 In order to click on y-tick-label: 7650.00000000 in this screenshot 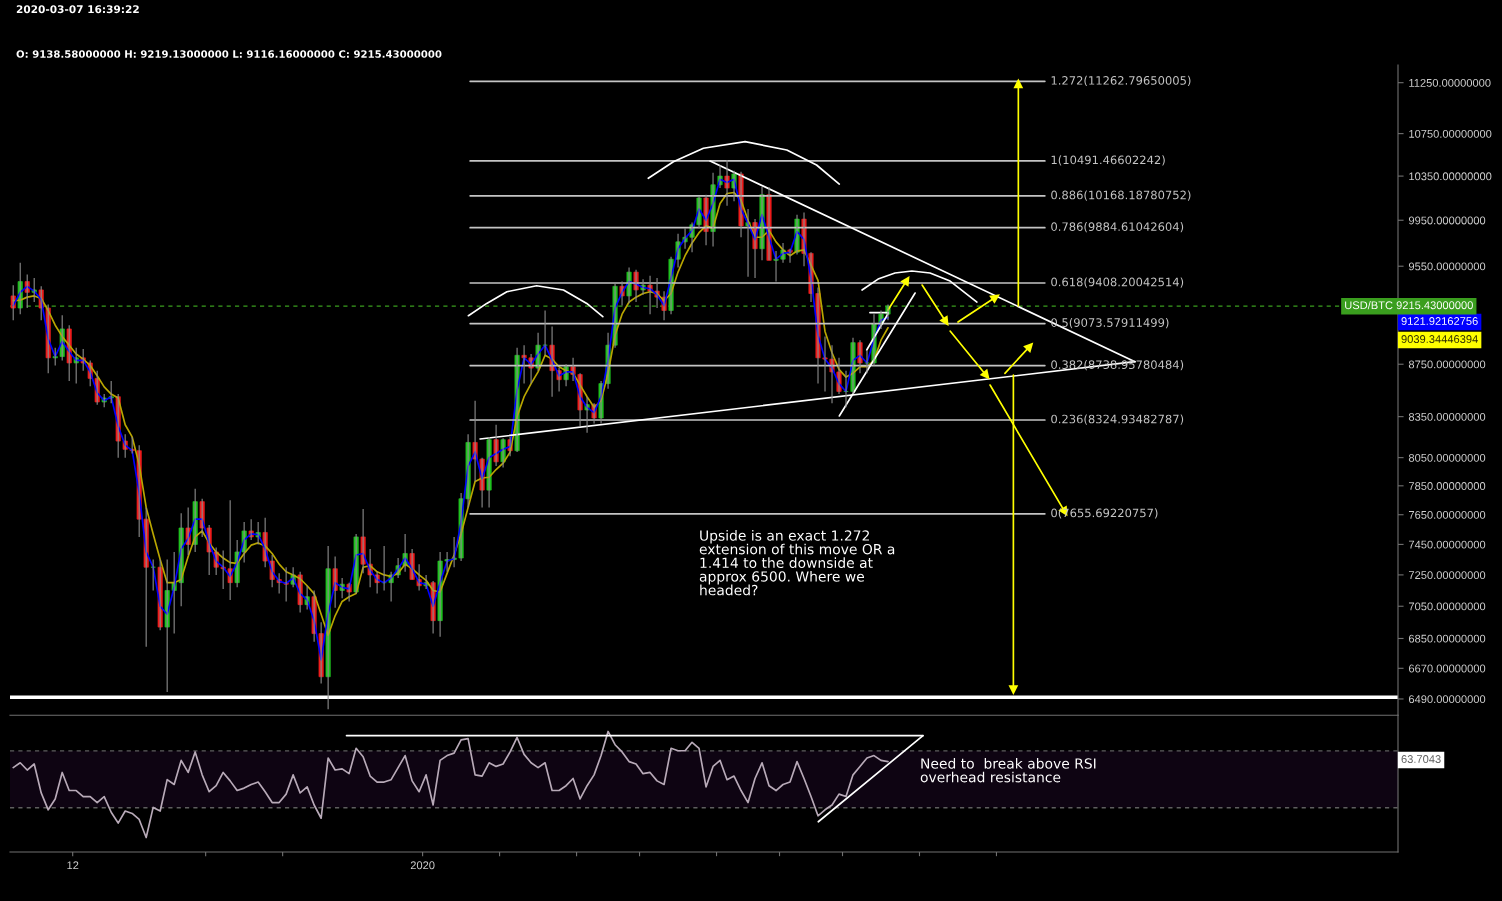, I will do `click(1447, 515)`.